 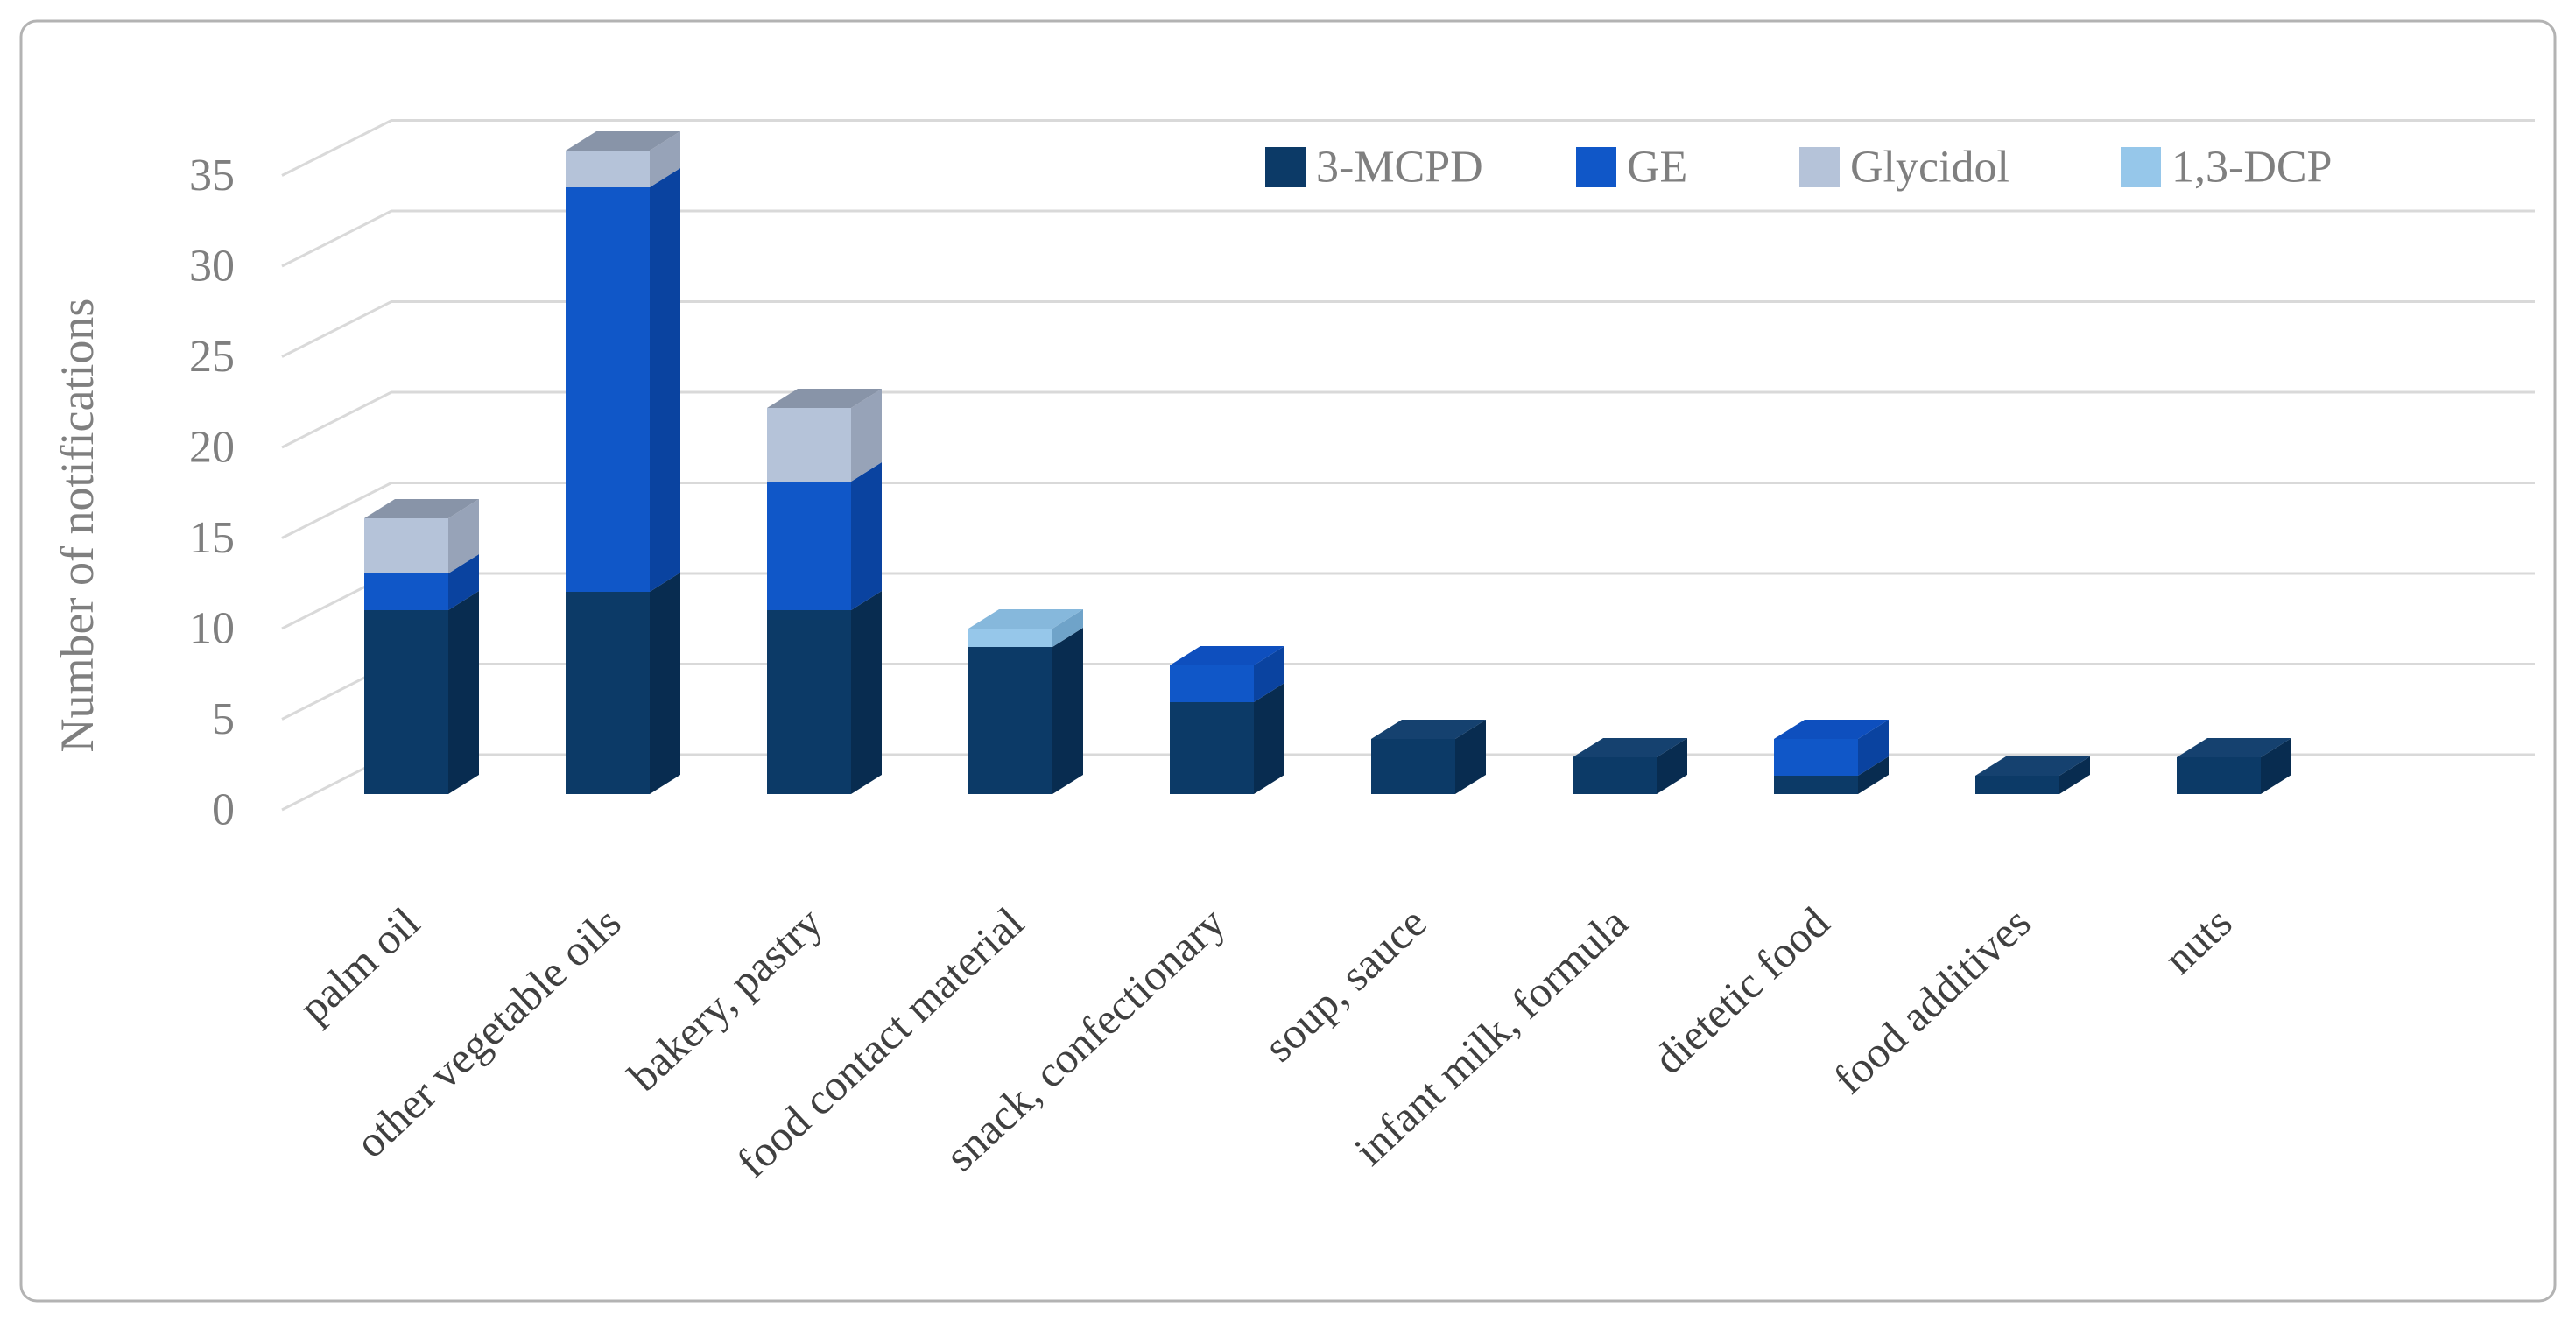 What do you see at coordinates (1227, 655) in the screenshot?
I see `bar-4-top-face` at bounding box center [1227, 655].